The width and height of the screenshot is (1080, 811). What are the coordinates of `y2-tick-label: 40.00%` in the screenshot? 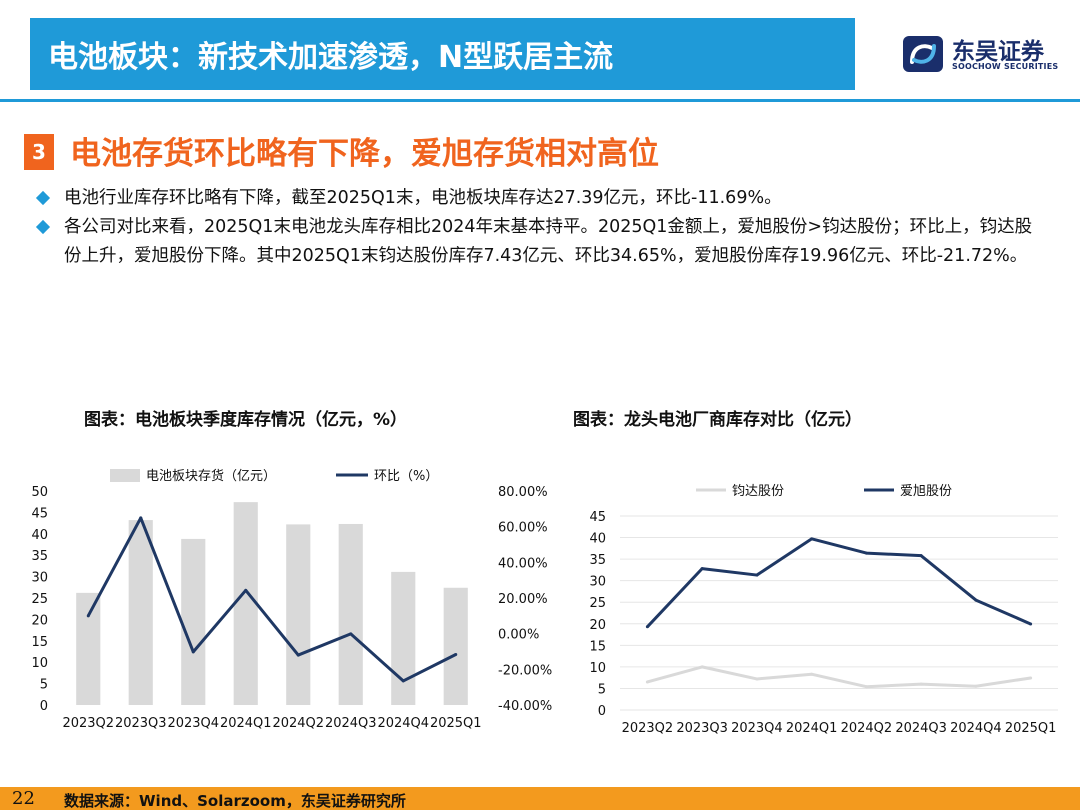 It's located at (523, 563).